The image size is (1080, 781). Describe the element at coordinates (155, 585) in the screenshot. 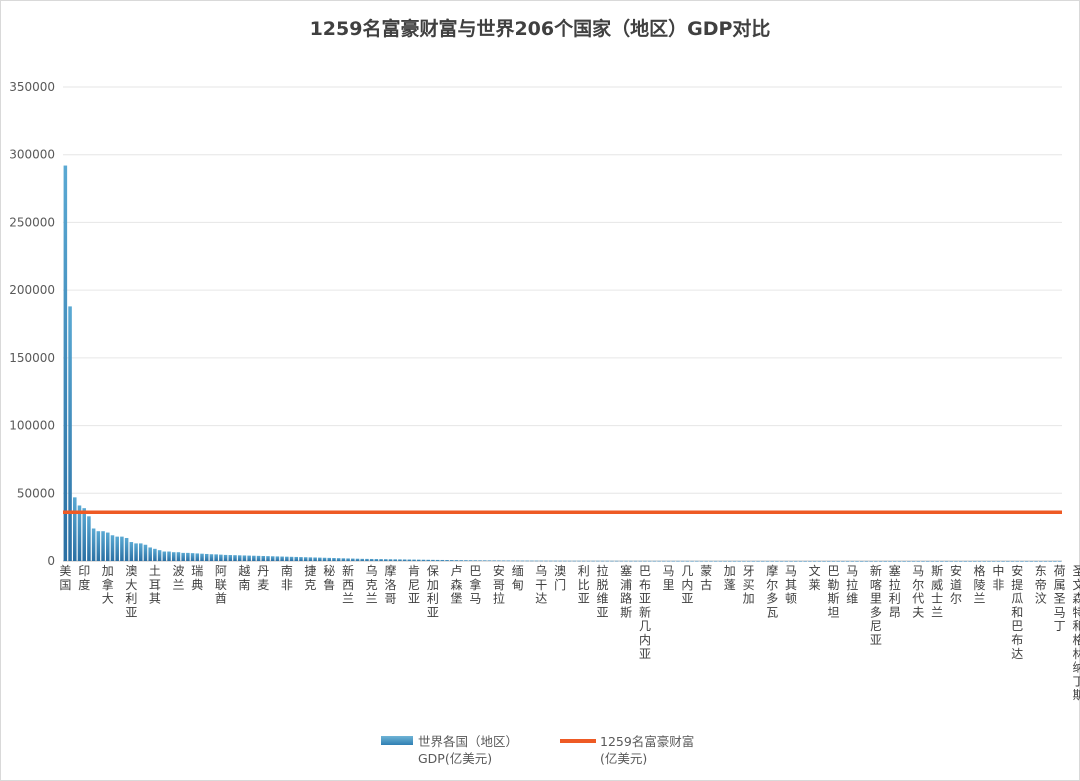

I see `x-tick-label: 土耳其` at that location.